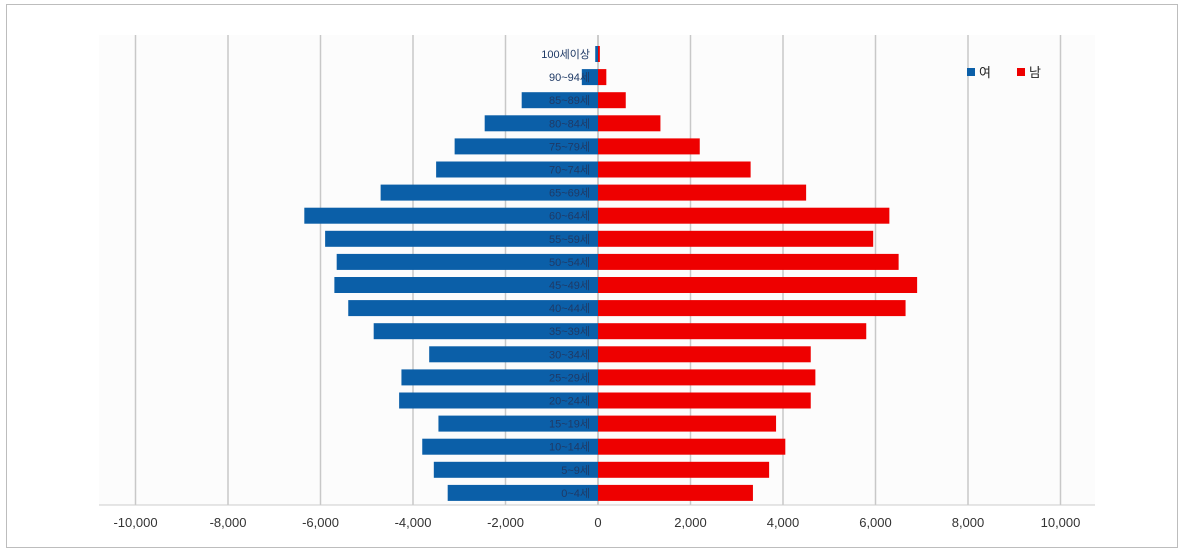 This screenshot has height=552, width=1186. Describe the element at coordinates (135, 522) in the screenshot. I see `x-tick-label: -10,000` at that location.